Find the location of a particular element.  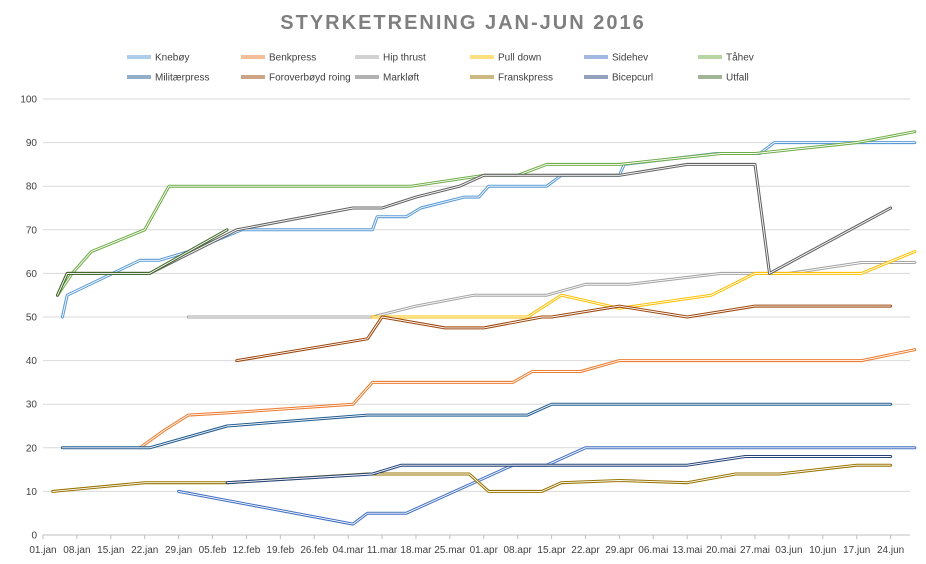

y-tick-label: 10 is located at coordinates (32, 492).